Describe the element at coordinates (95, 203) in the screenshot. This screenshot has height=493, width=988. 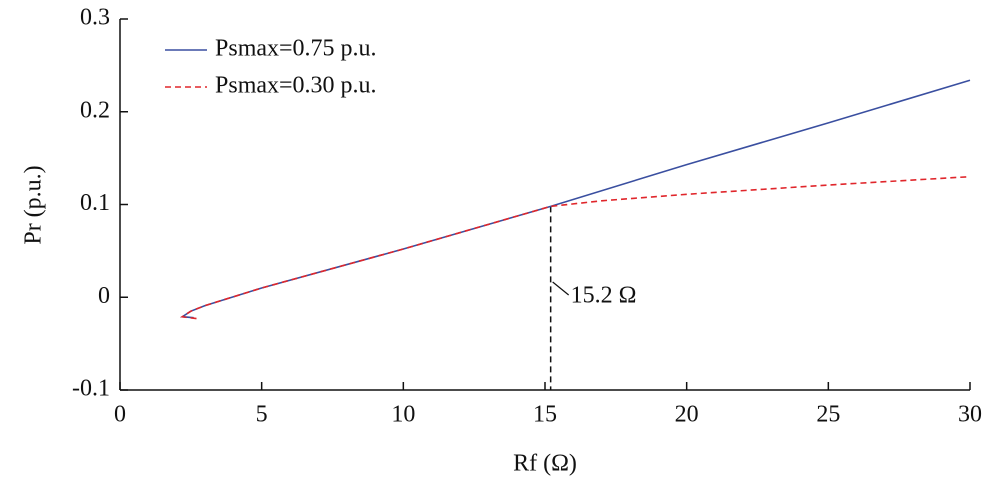
I see `y-tick-label: 0.1` at that location.